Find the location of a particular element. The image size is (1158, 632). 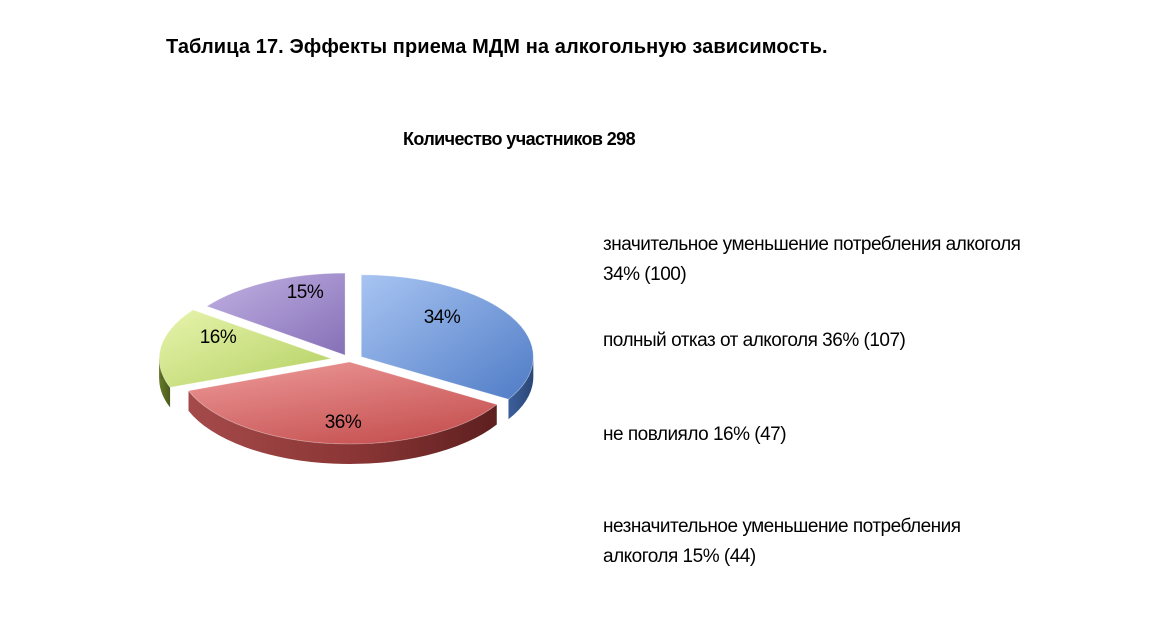

pie-slice-side-full-abstinence is located at coordinates (342, 427).